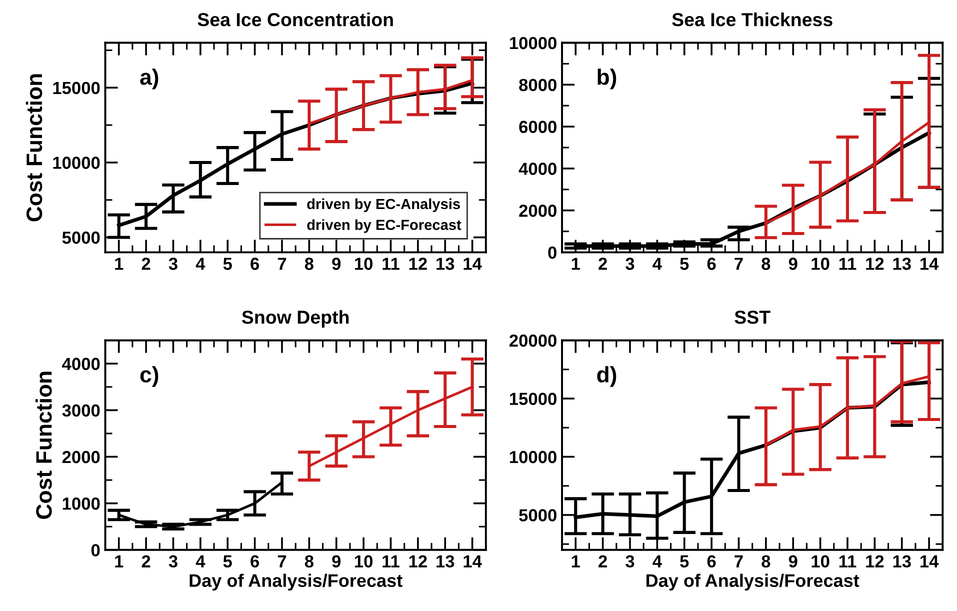  I want to click on chart-title: Snow Depth, so click(295, 319).